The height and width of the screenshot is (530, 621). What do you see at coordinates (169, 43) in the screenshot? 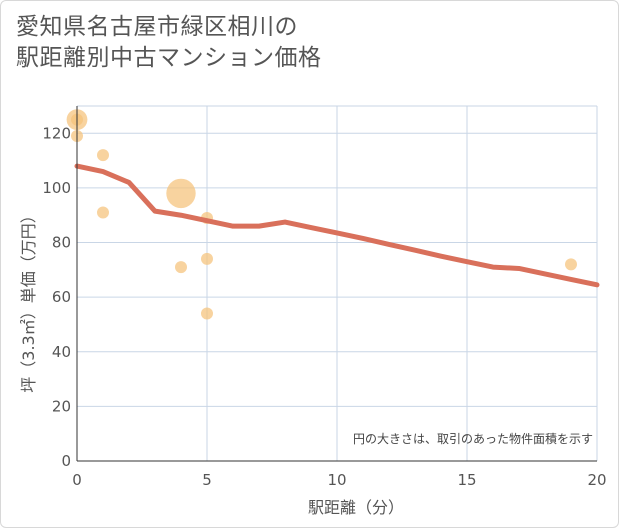
I see `chart-title: 愛知県名古屋市緑区相川の 駅距離別中古マンション価格` at bounding box center [169, 43].